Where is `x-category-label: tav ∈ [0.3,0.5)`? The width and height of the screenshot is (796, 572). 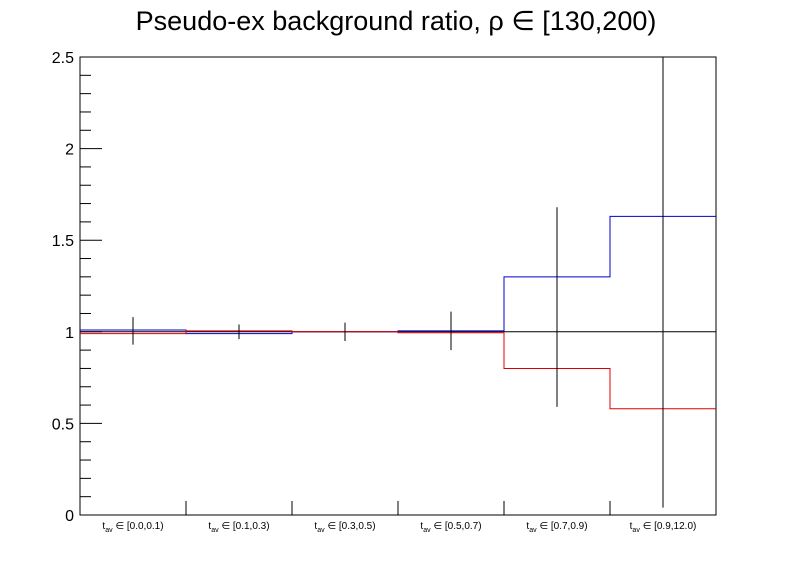
x-category-label: tav ∈ [0.3,0.5) is located at coordinates (344, 527).